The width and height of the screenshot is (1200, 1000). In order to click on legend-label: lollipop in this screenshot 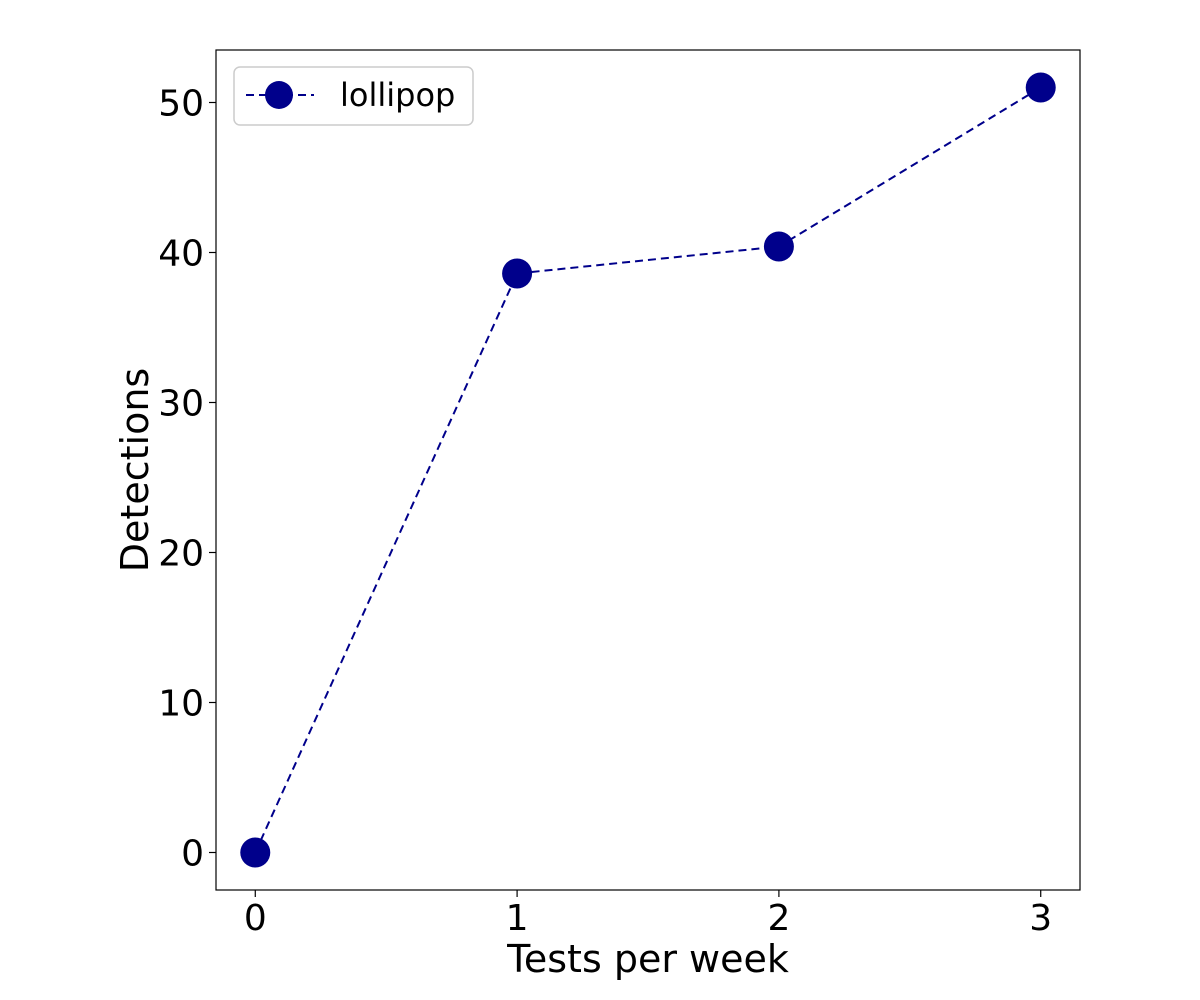, I will do `click(397, 95)`.